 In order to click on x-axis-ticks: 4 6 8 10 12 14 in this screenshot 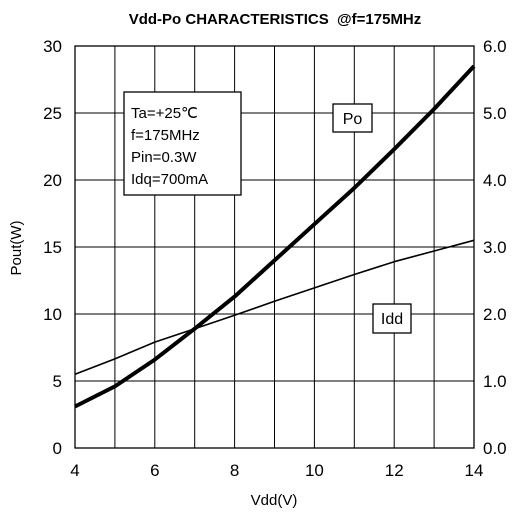, I will do `click(276, 470)`.